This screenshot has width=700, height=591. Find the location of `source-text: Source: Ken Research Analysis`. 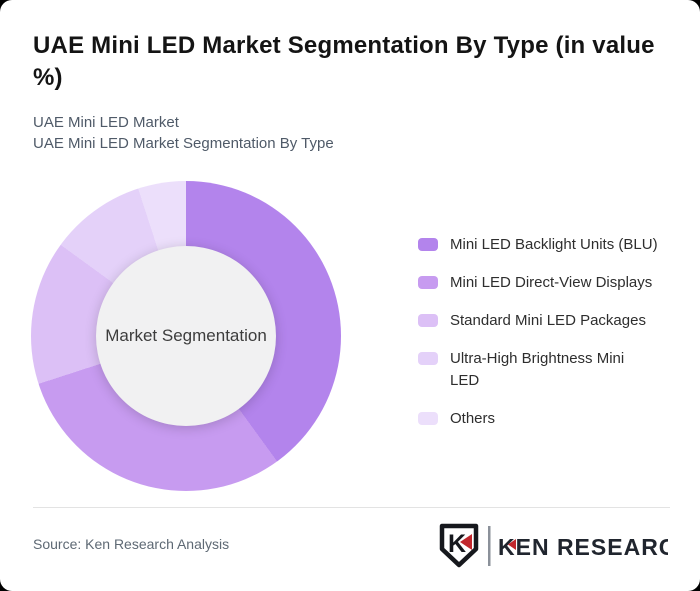

source-text: Source: Ken Research Analysis is located at coordinates (131, 544).